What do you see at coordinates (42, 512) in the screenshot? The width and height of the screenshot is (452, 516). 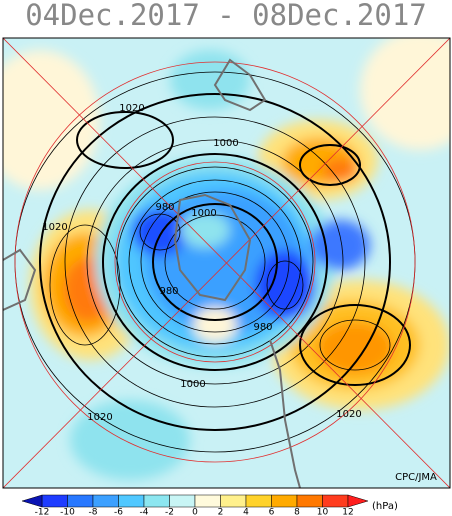 I see `colorbar-tick-label: -12` at bounding box center [42, 512].